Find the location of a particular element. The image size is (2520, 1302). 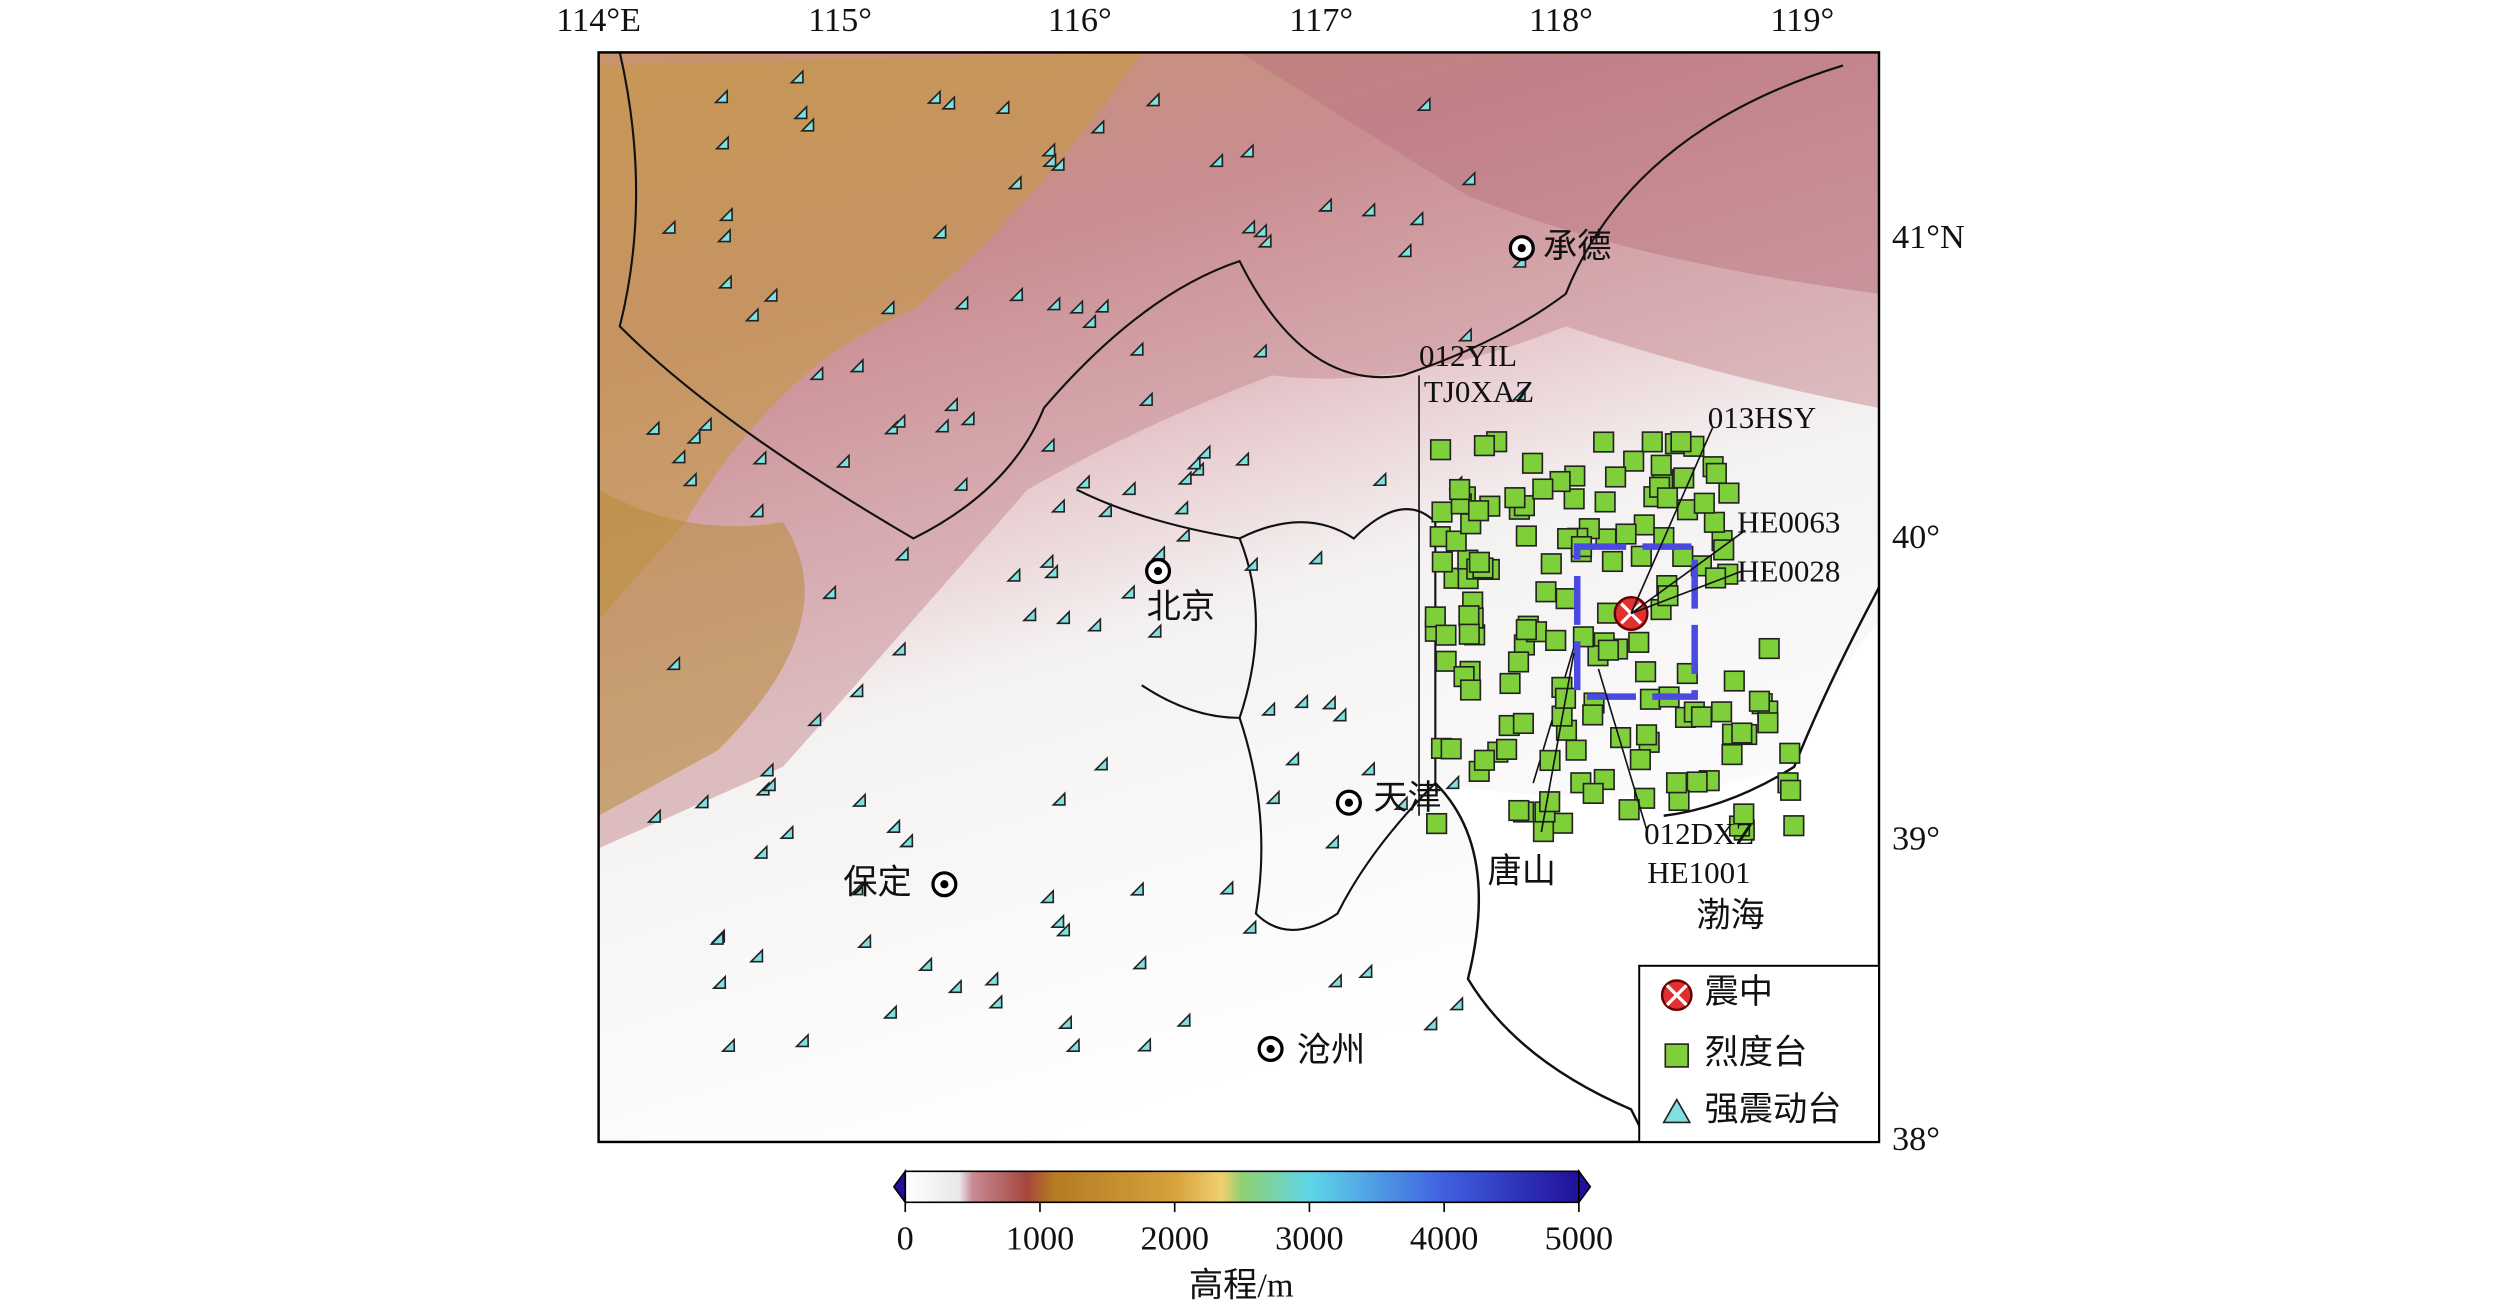

colorbar is located at coordinates (1242, 1186).